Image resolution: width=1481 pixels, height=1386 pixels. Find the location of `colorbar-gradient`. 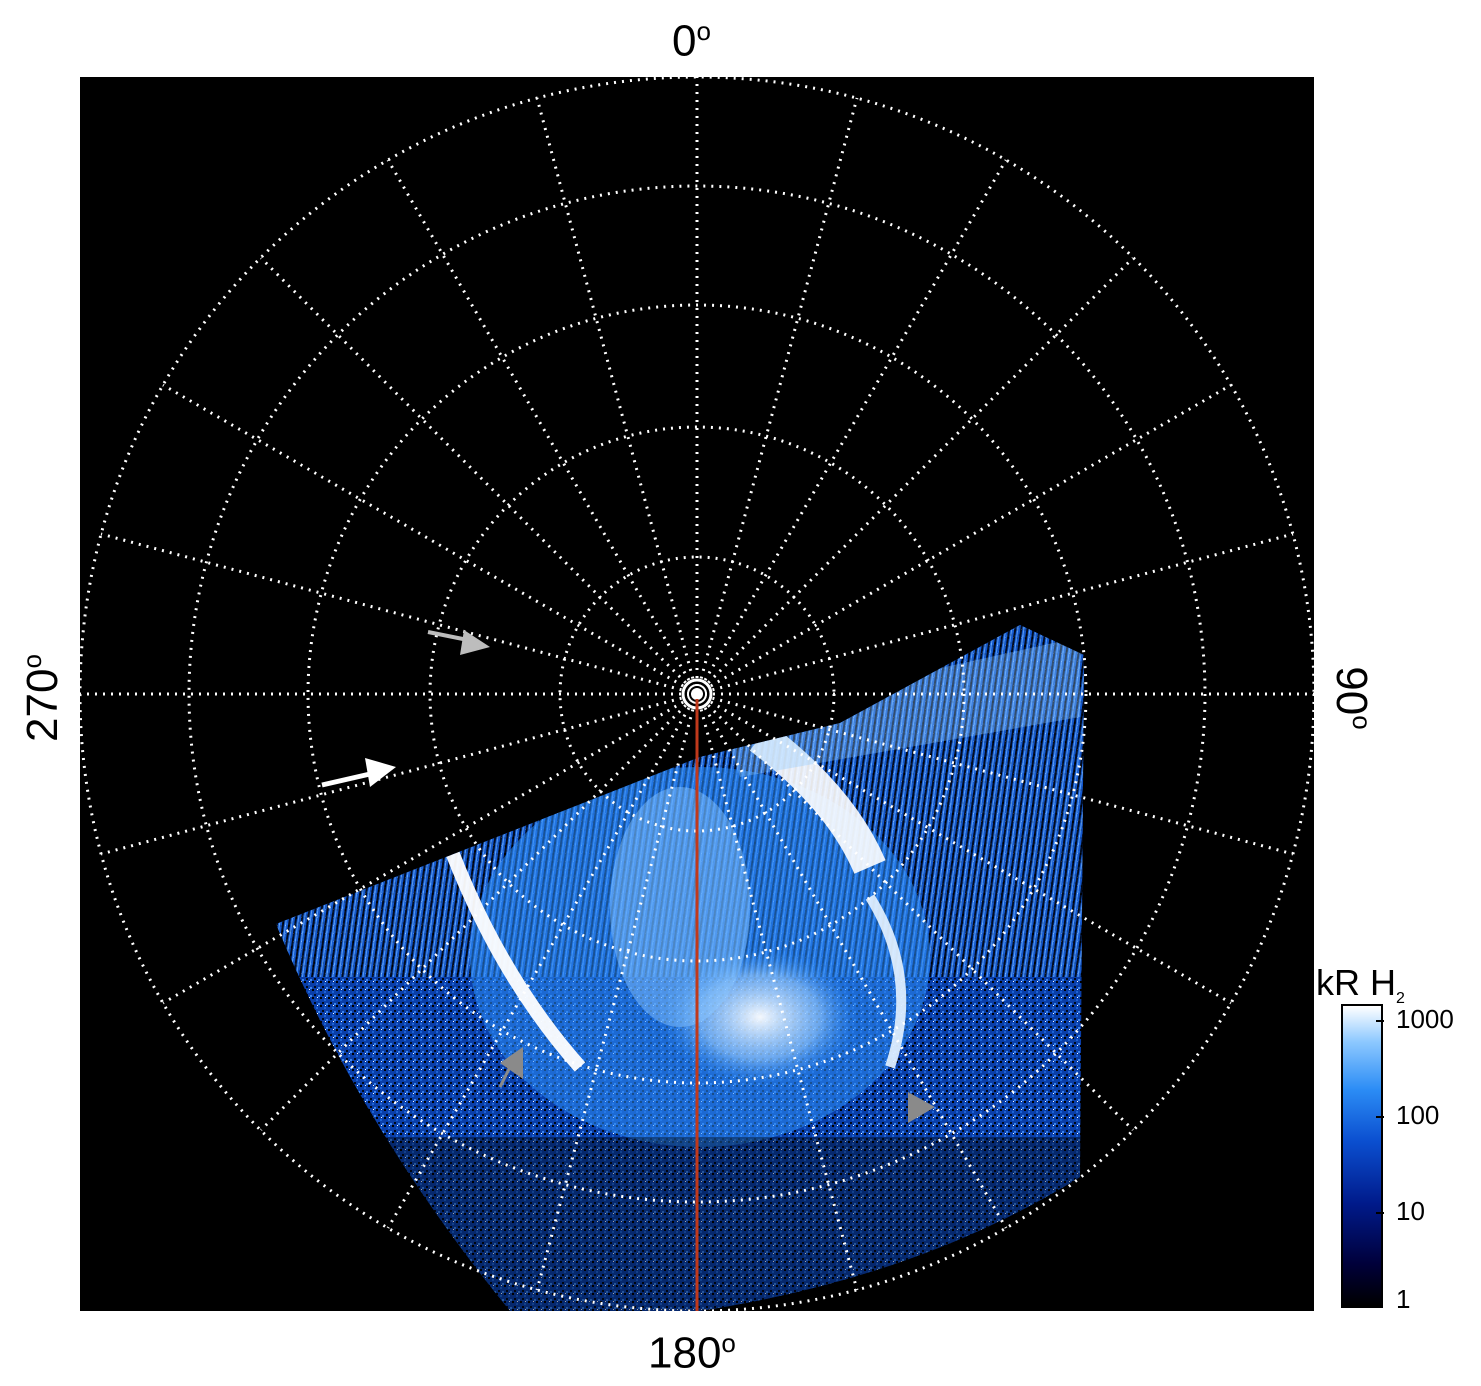

colorbar-gradient is located at coordinates (1362, 1156).